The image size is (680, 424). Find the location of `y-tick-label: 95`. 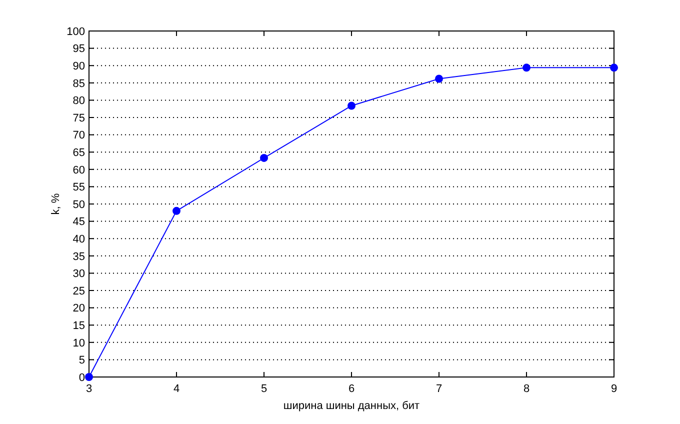

y-tick-label: 95 is located at coordinates (78, 49).